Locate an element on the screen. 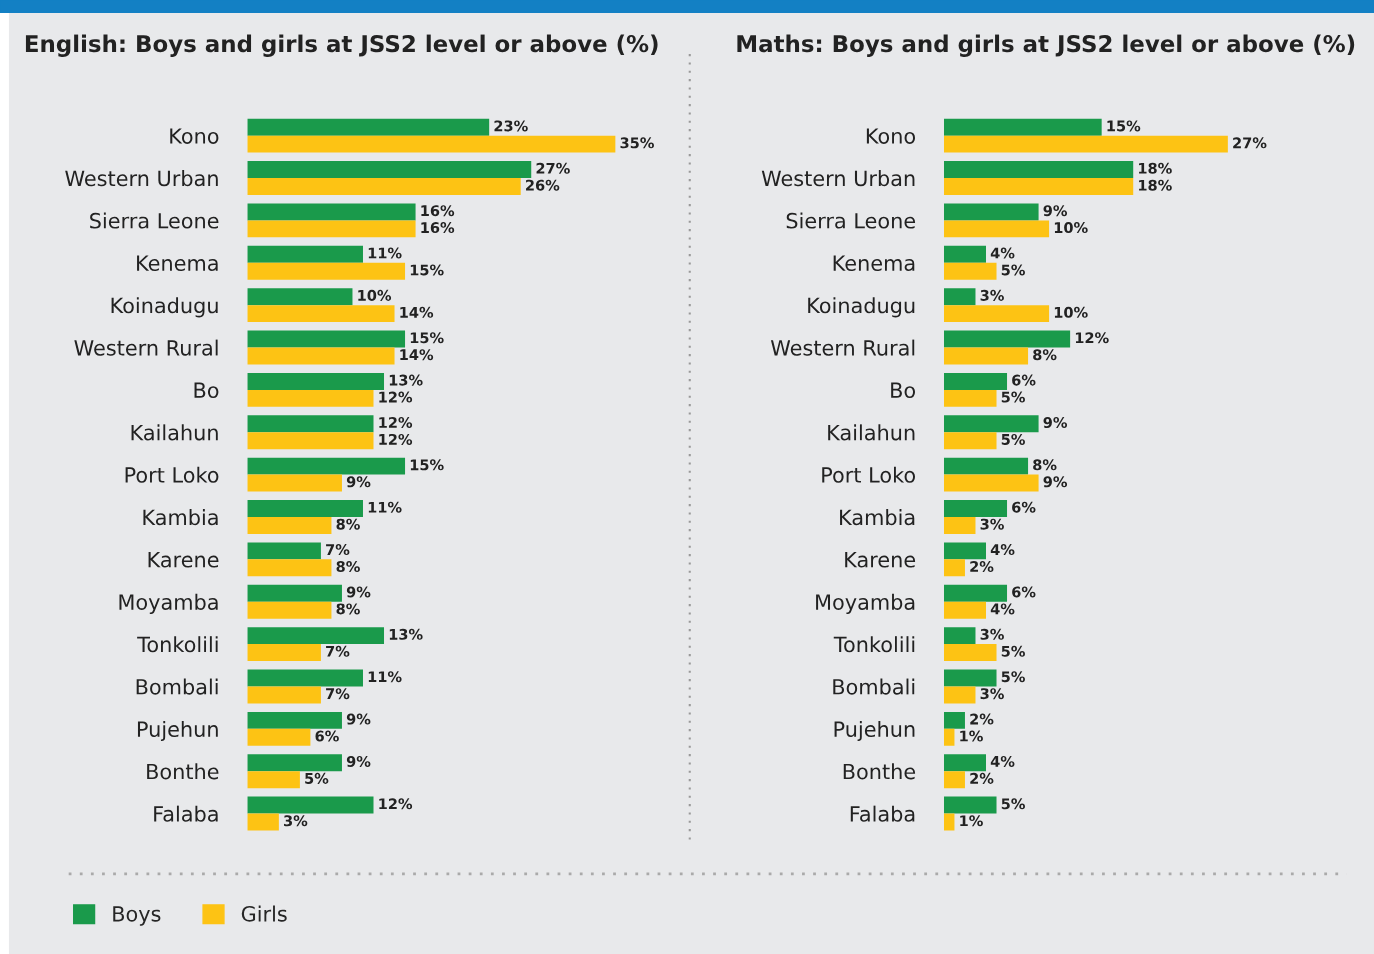  y-tick-label: Kono is located at coordinates (194, 136).